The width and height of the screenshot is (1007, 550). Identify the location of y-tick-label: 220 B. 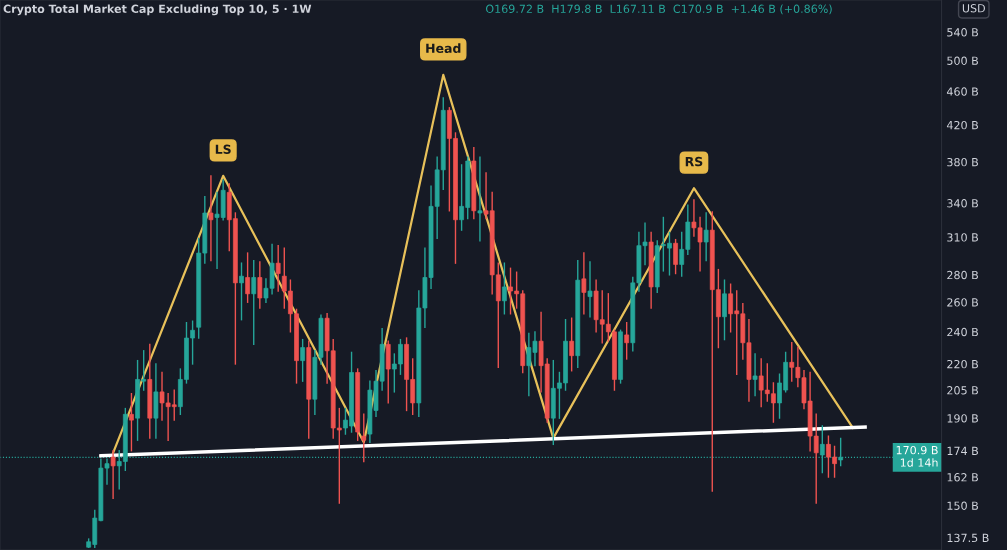
(962, 364).